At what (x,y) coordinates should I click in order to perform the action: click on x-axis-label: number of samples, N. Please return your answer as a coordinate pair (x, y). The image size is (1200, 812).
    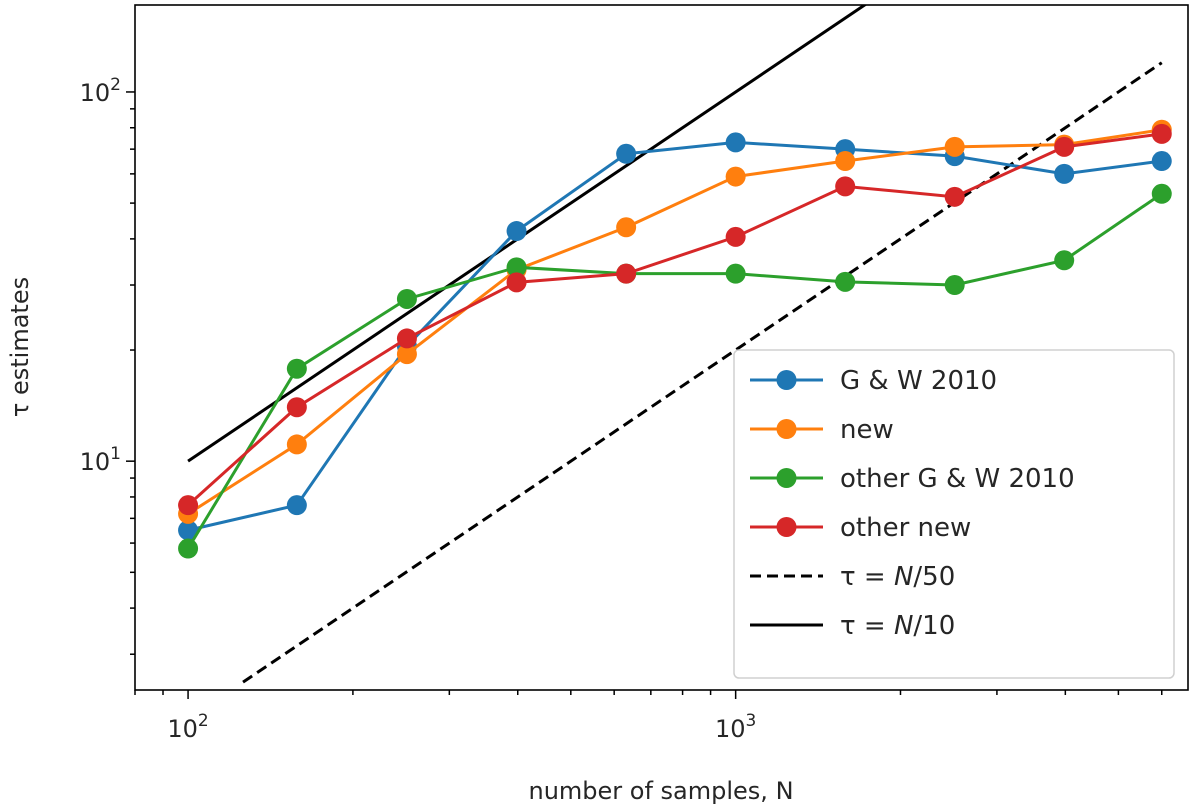
    Looking at the image, I should click on (660, 791).